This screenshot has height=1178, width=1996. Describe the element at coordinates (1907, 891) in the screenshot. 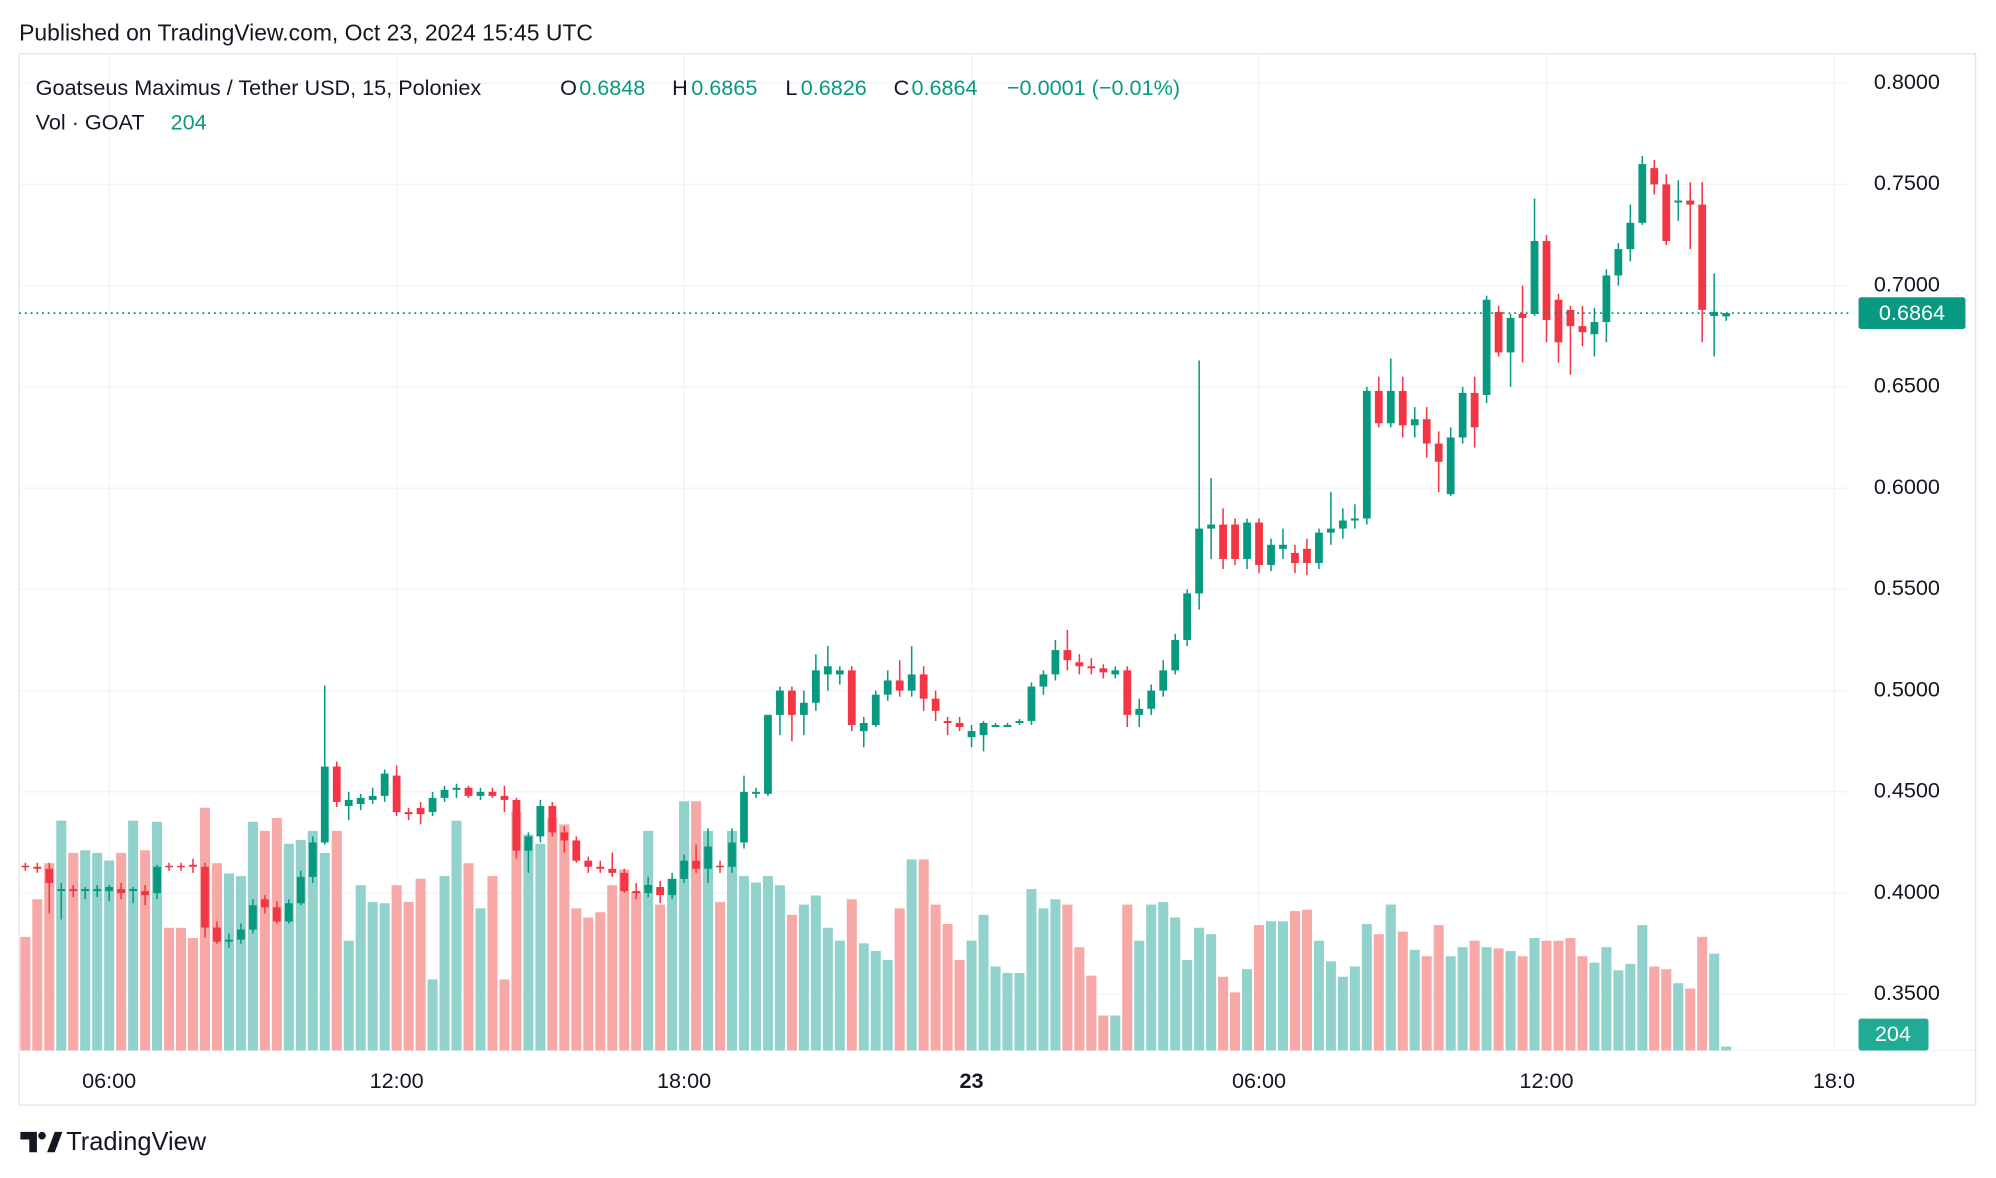

I see `y-tick-label: 0.4000` at that location.